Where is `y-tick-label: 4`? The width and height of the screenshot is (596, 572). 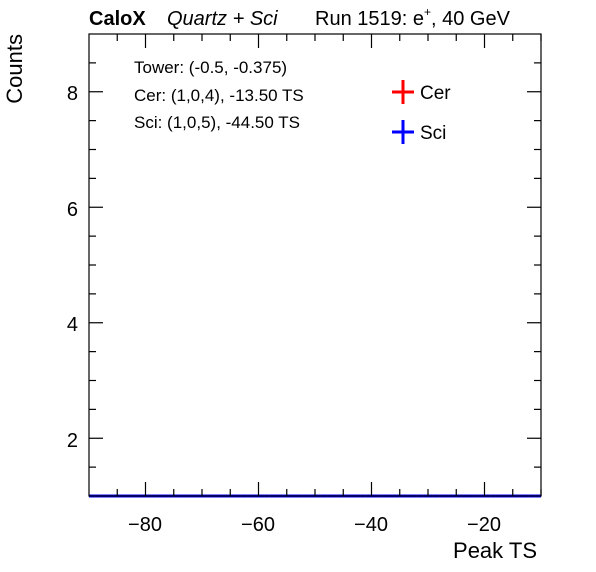 y-tick-label: 4 is located at coordinates (72, 325).